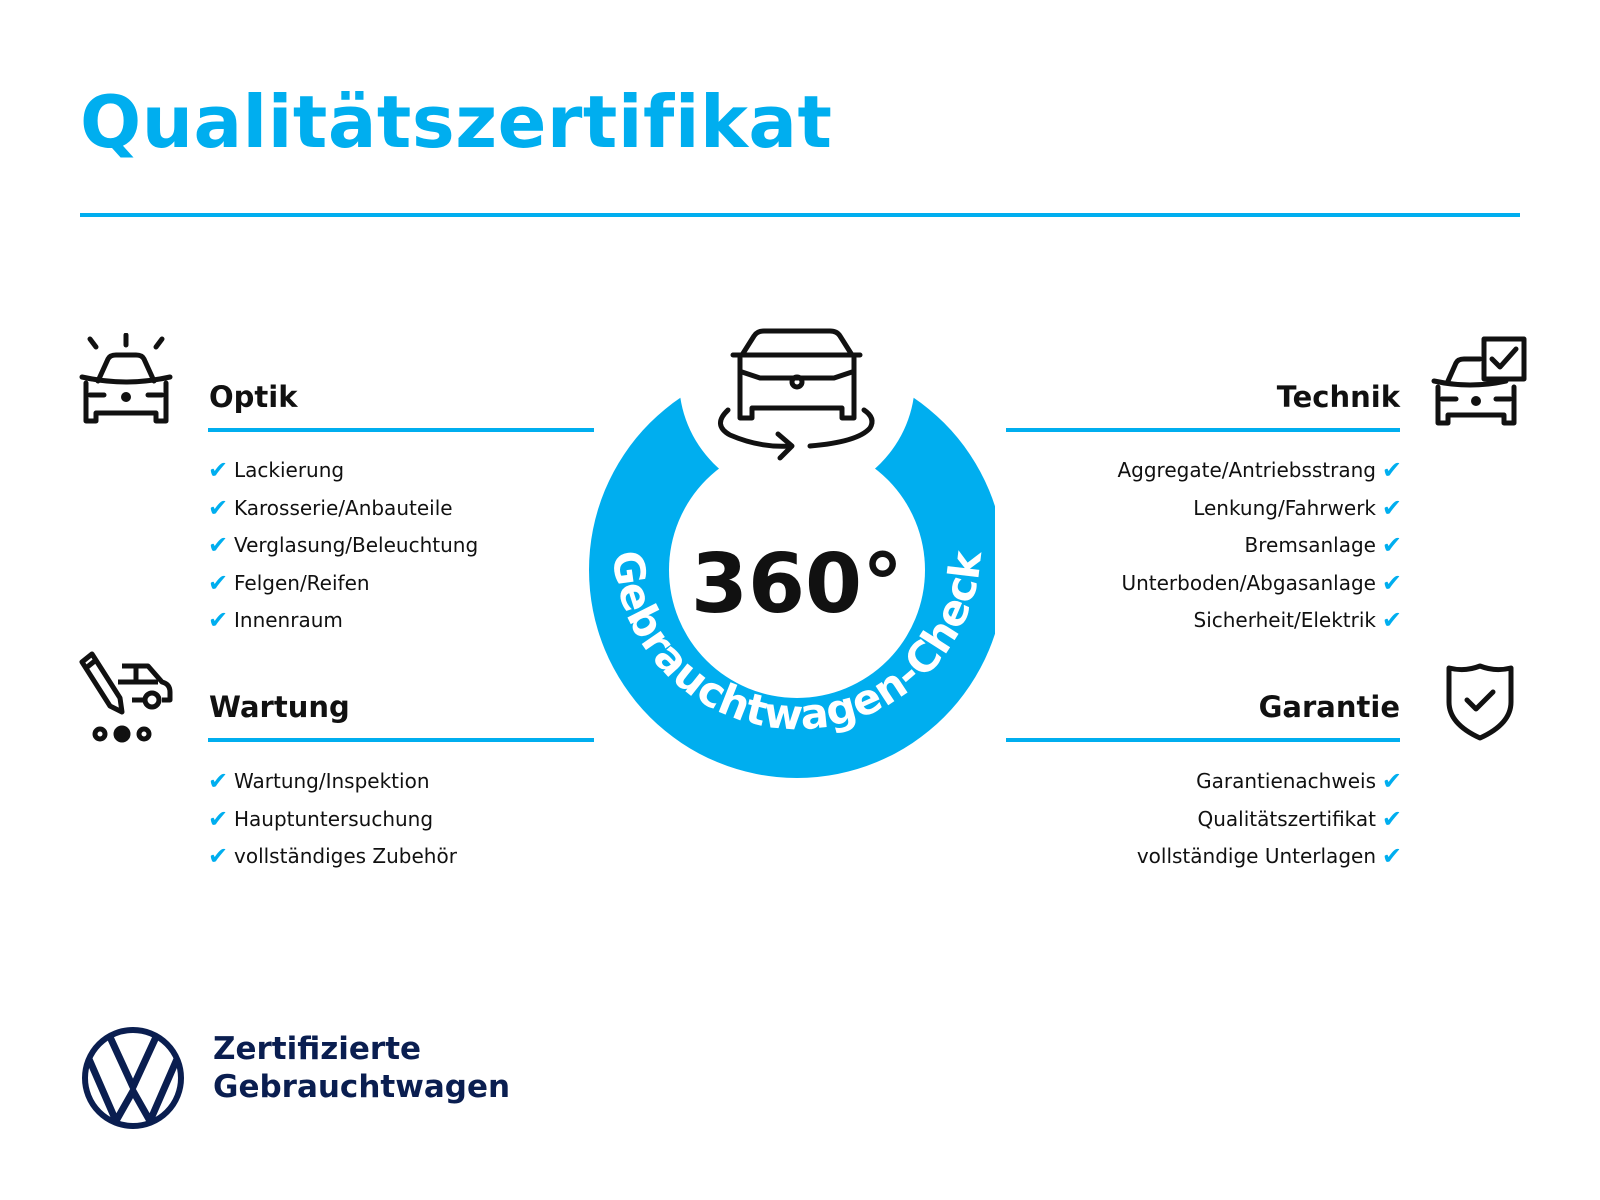  I want to click on list-item: Unterboden/Abgasanlage ✔, so click(1259, 584).